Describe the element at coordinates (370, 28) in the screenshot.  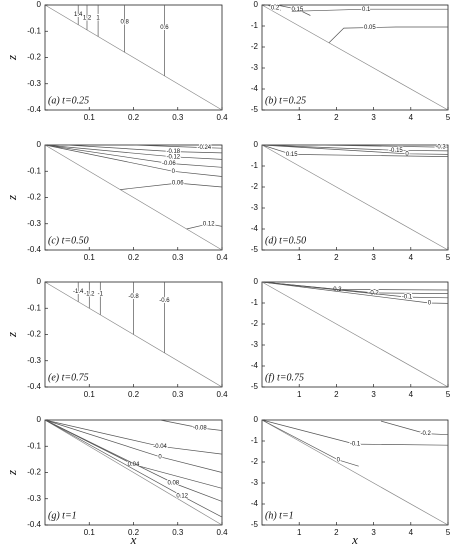
I see `contour-label: 0.05` at that location.